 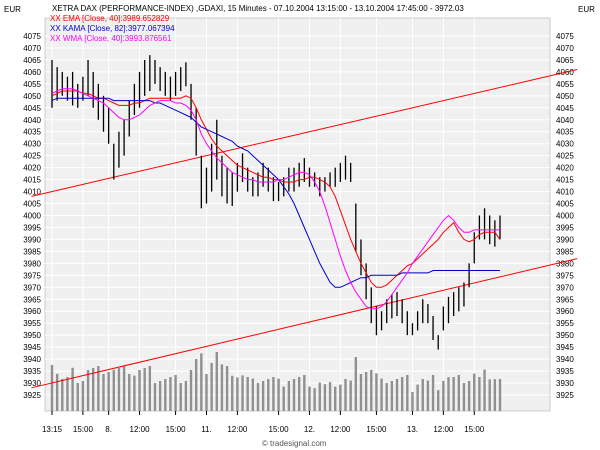 What do you see at coordinates (565, 395) in the screenshot?
I see `y-tick-label: 3925` at bounding box center [565, 395].